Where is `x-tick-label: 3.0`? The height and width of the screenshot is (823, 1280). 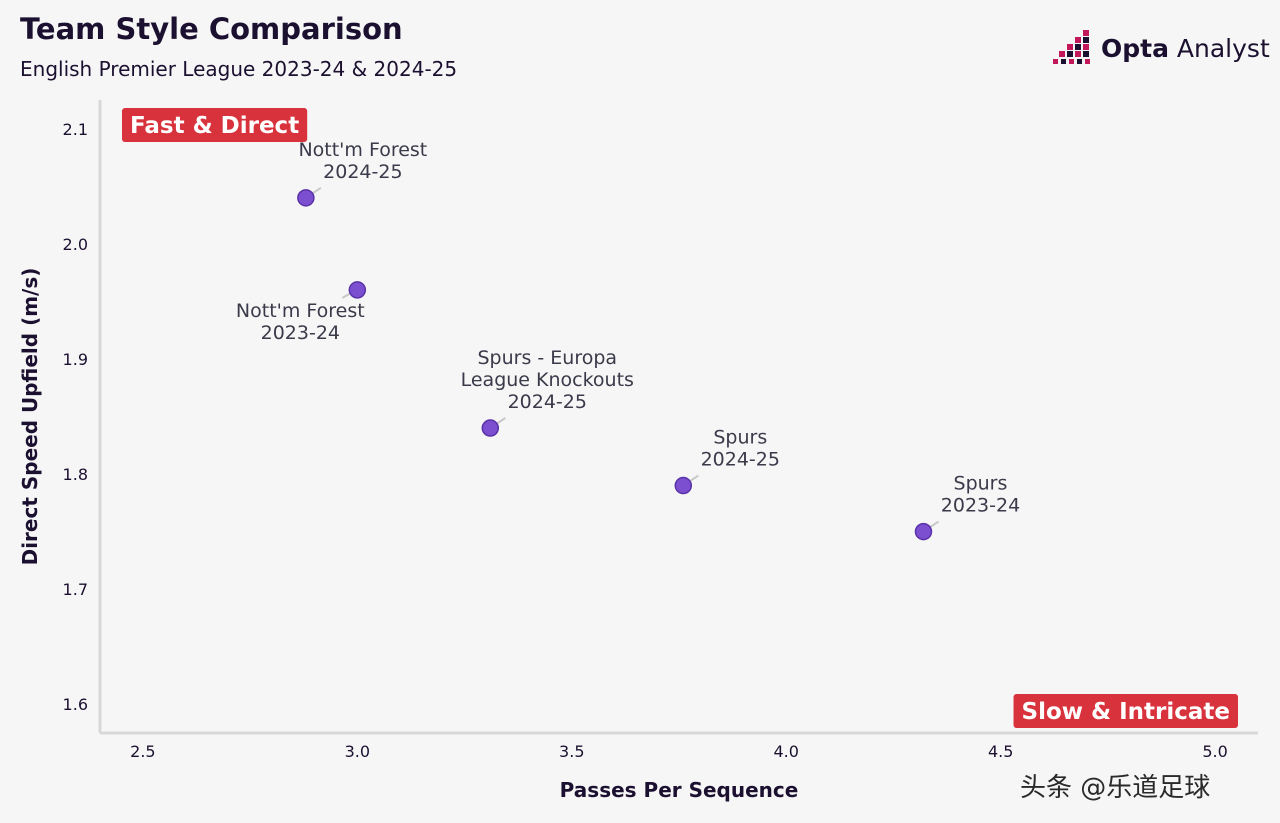
x-tick-label: 3.0 is located at coordinates (357, 751).